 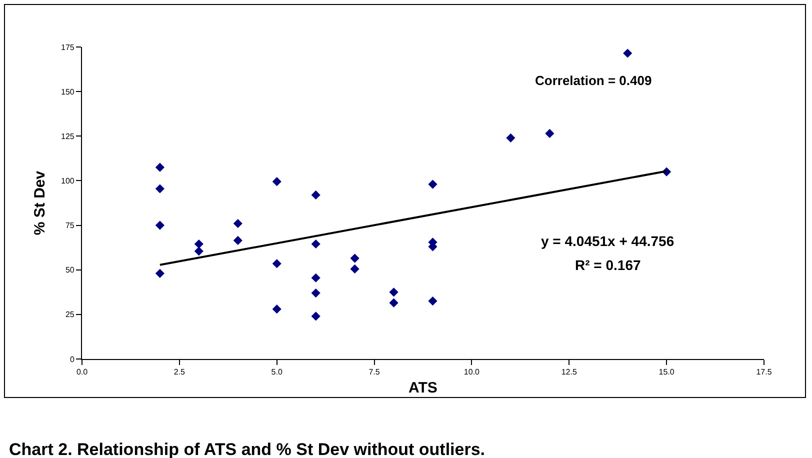 What do you see at coordinates (666, 372) in the screenshot?
I see `x-tick-label: 15.0` at bounding box center [666, 372].